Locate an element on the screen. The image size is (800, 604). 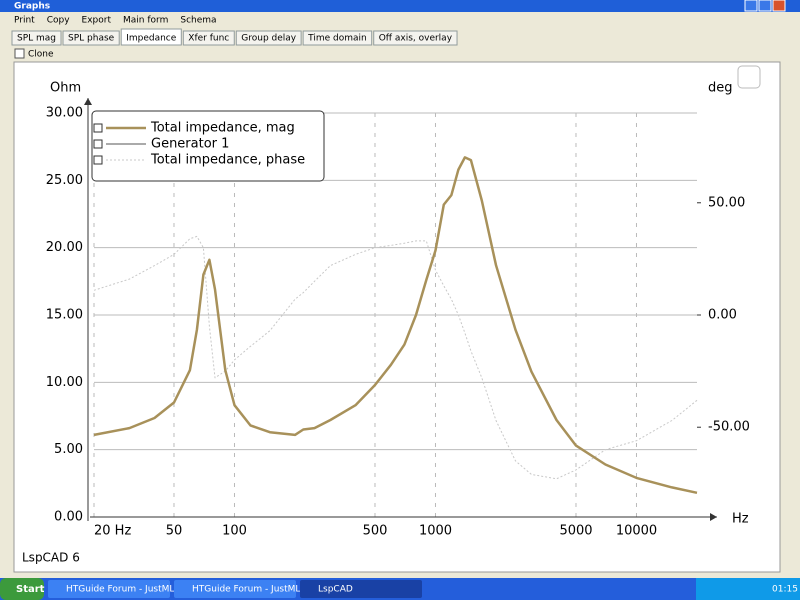
y-tick-label: 10.00 is located at coordinates (64, 382).